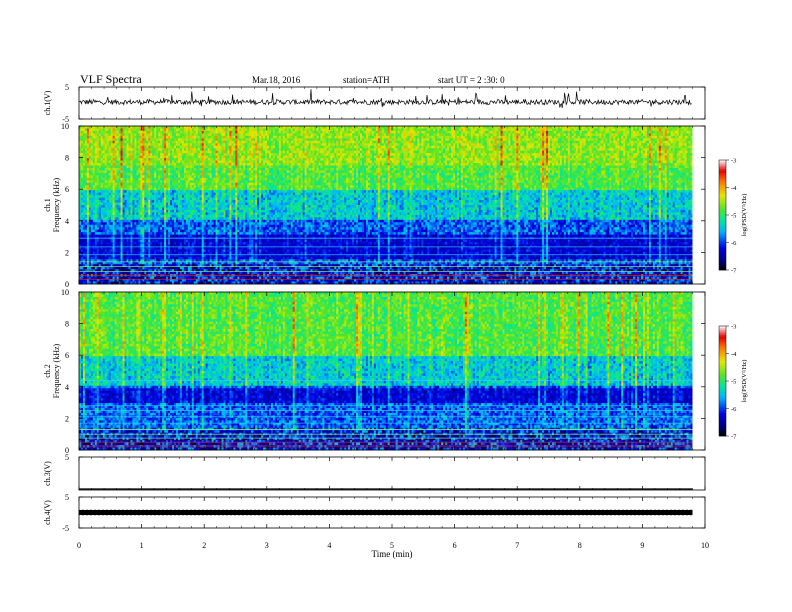 Image resolution: width=792 pixels, height=612 pixels. I want to click on start-time-label: start UT = 2 :30: 0, so click(471, 80).